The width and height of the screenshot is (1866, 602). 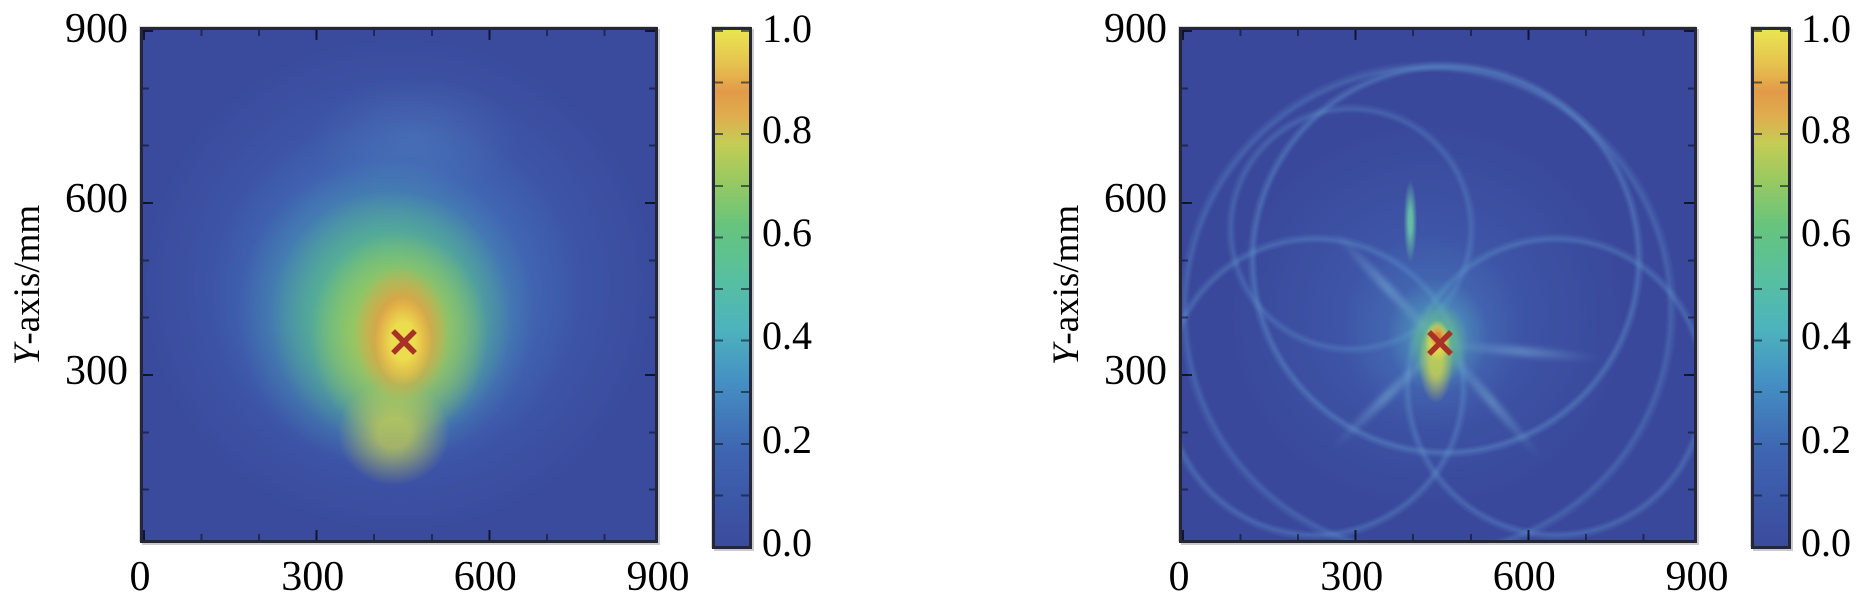 I want to click on ray-right, so click(x=1522, y=351).